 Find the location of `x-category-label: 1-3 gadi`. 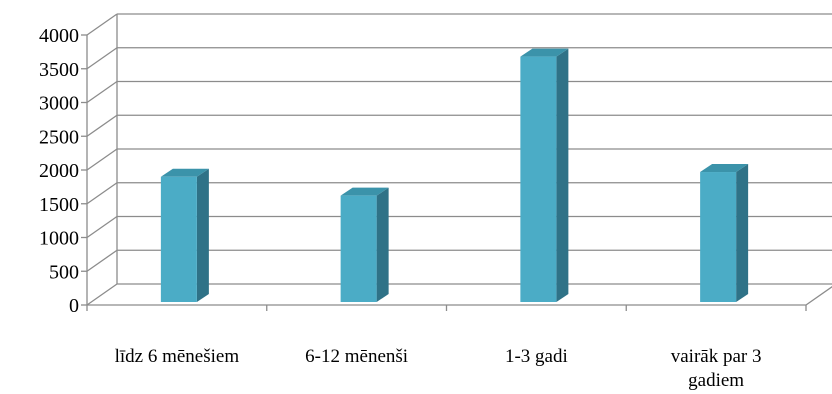

x-category-label: 1-3 gadi is located at coordinates (536, 356).